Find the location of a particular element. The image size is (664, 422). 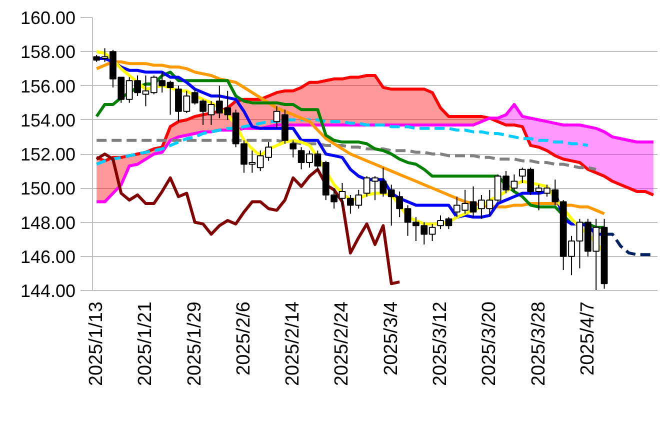

candlestick is located at coordinates (293, 149).